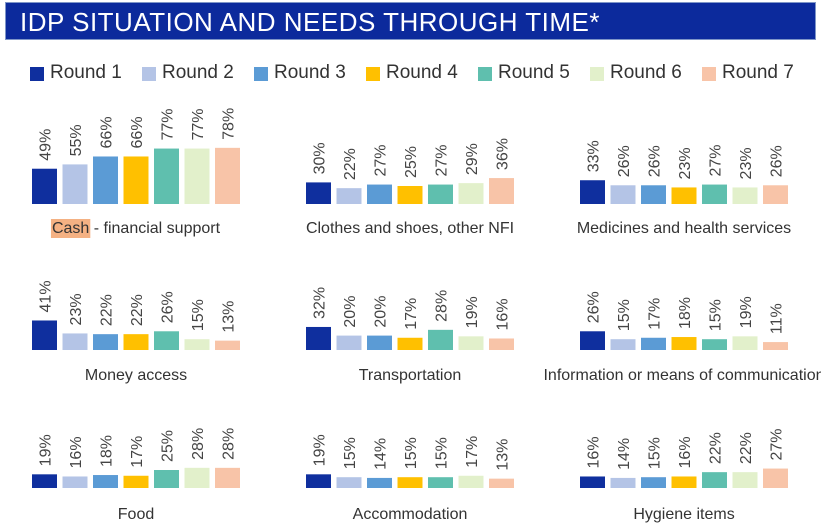  What do you see at coordinates (758, 72) in the screenshot?
I see `legend-label: Round 7` at bounding box center [758, 72].